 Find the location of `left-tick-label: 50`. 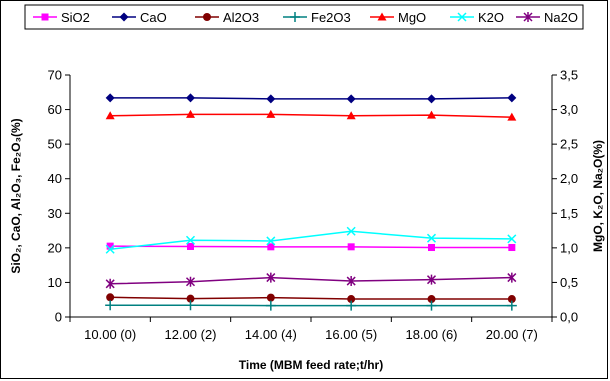

left-tick-label: 50 is located at coordinates (55, 144).